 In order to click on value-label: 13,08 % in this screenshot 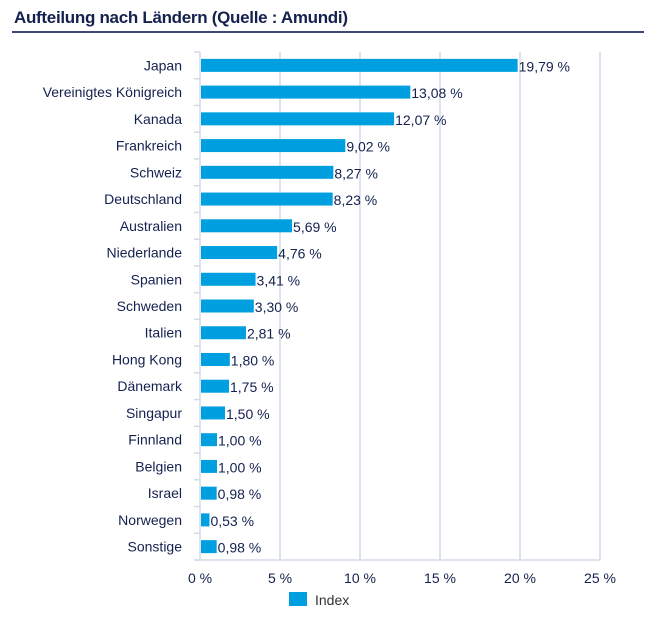, I will do `click(436, 93)`.